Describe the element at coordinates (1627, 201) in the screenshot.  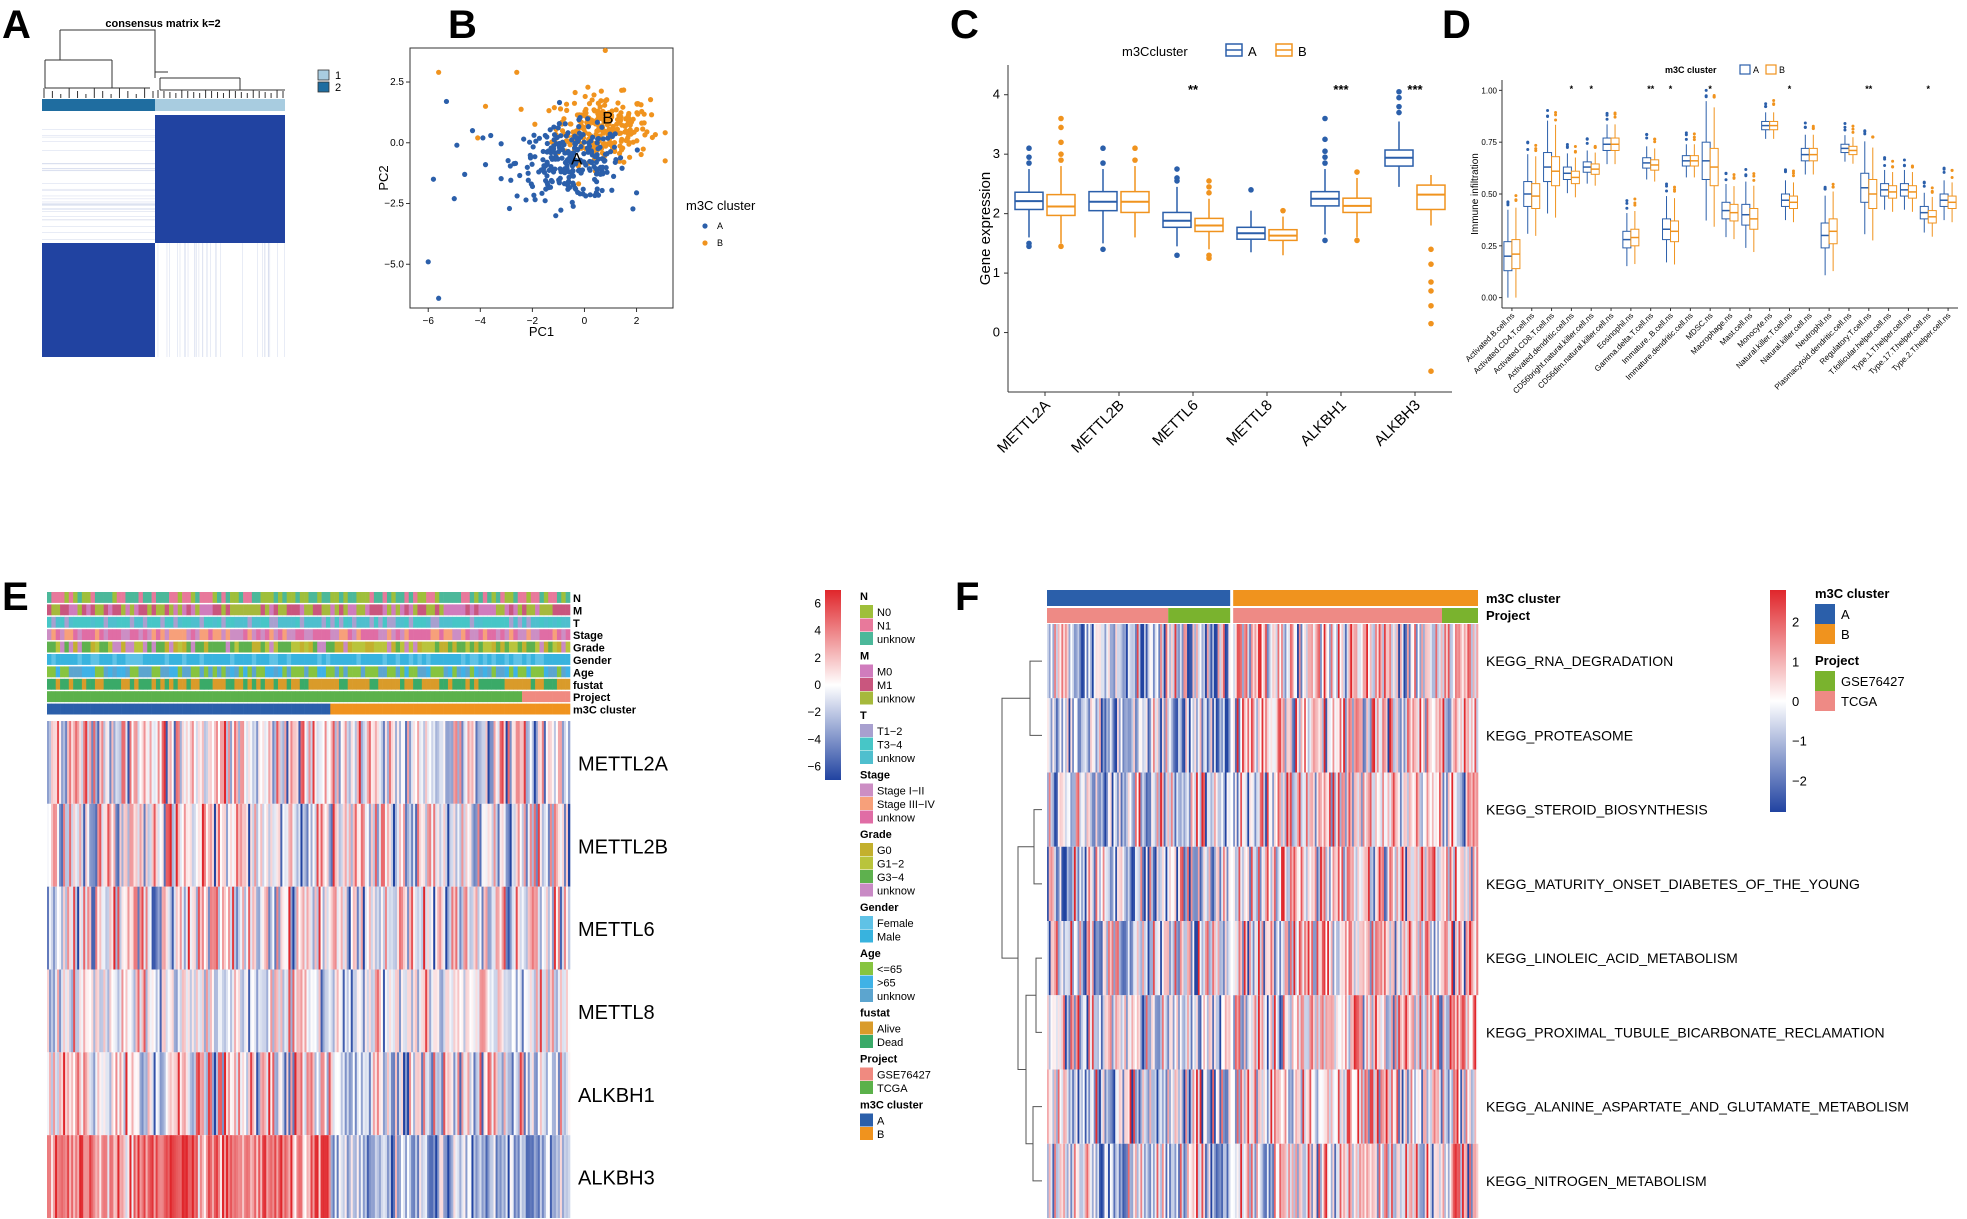
I see `box-outlier` at that location.